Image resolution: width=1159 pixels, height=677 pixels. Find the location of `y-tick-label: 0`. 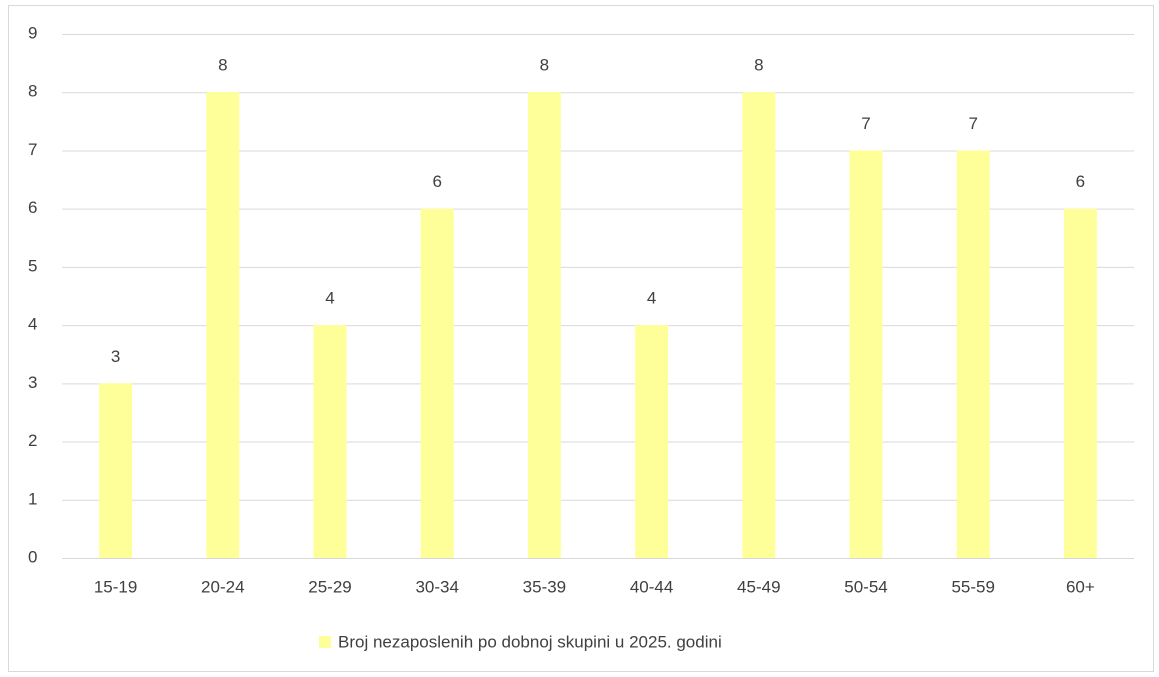

y-tick-label: 0 is located at coordinates (32, 556).